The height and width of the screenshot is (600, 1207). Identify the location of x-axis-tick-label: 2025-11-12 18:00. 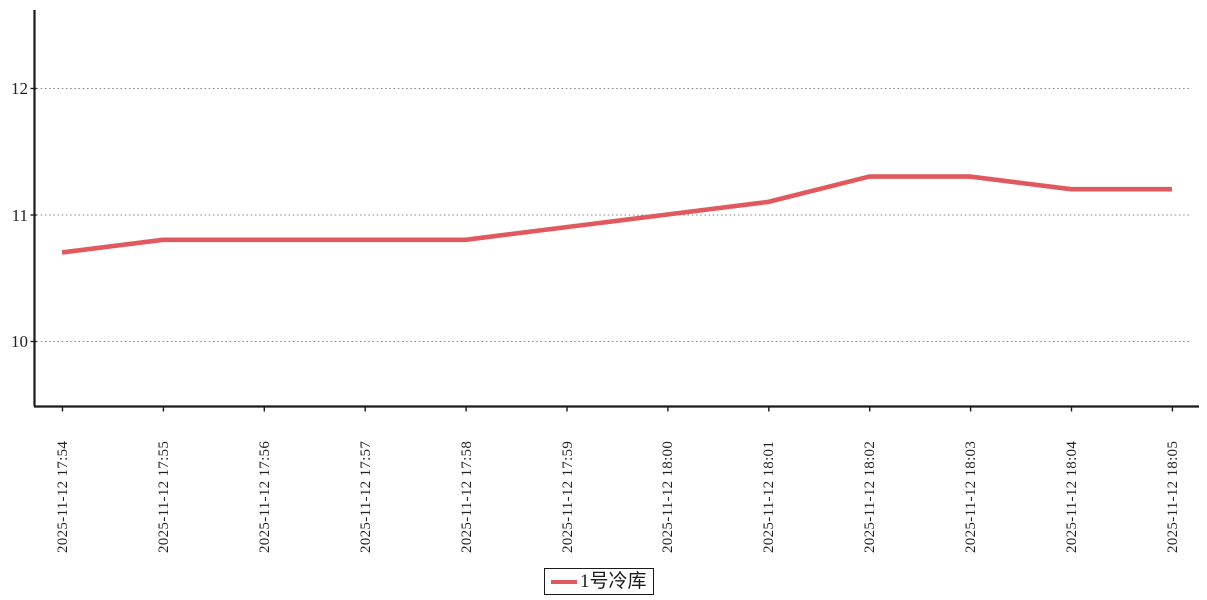
(668, 496).